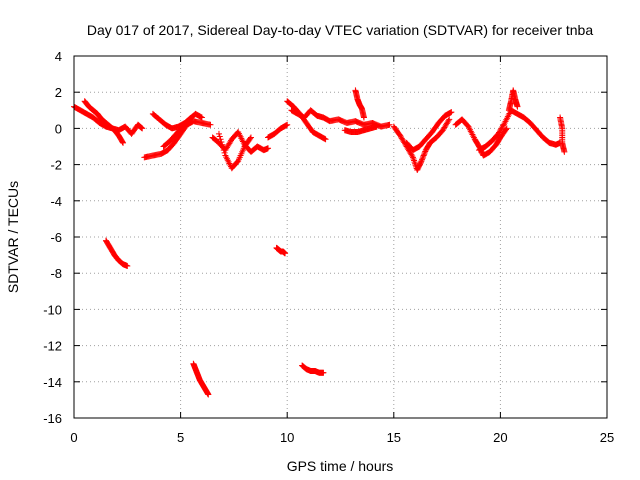  What do you see at coordinates (429, 131) in the screenshot?
I see `series-track-n` at bounding box center [429, 131].